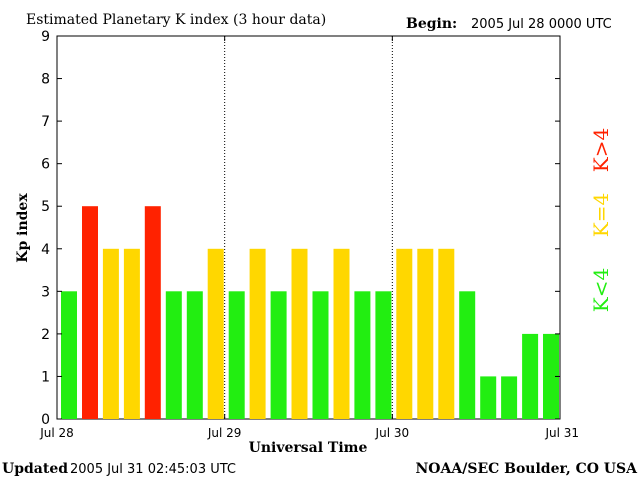 The height and width of the screenshot is (480, 640). What do you see at coordinates (23, 228) in the screenshot?
I see `y-axis-label: Kp index` at bounding box center [23, 228].